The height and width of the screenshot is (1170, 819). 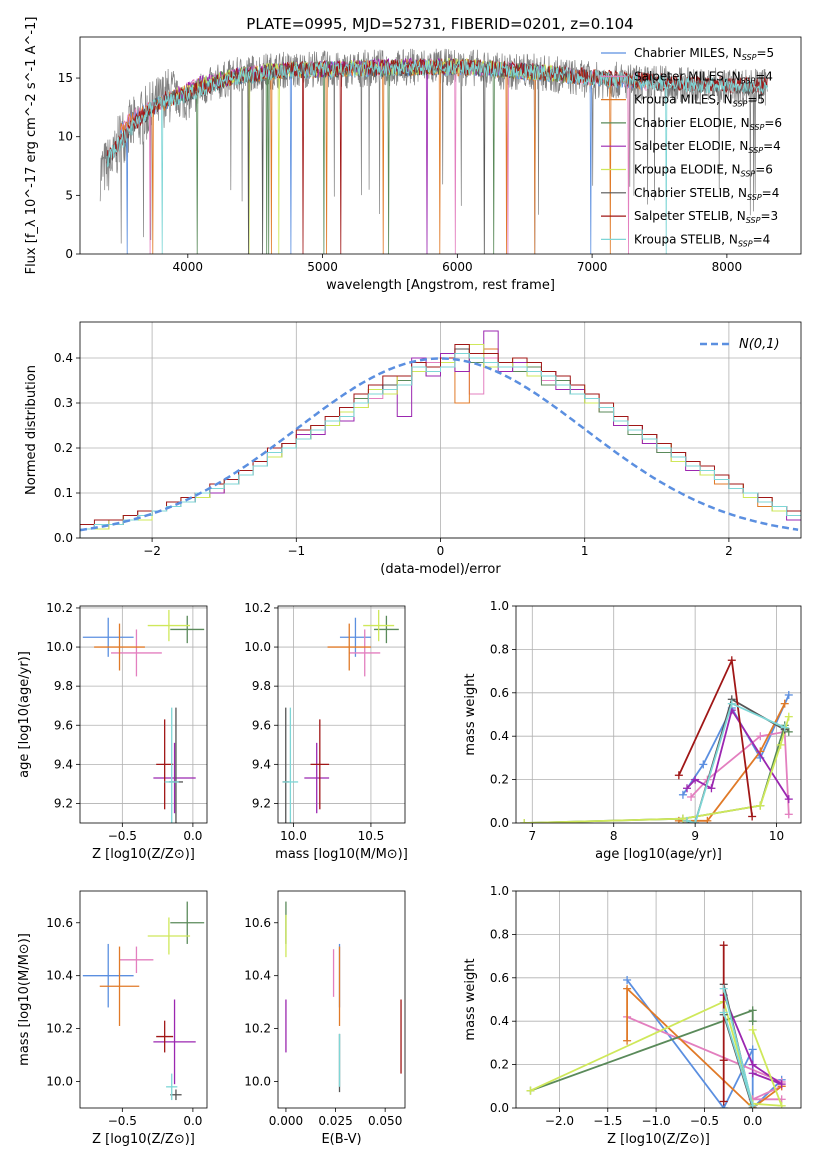 What do you see at coordinates (286, 1121) in the screenshot?
I see `x-tick-label: 0.000` at bounding box center [286, 1121].